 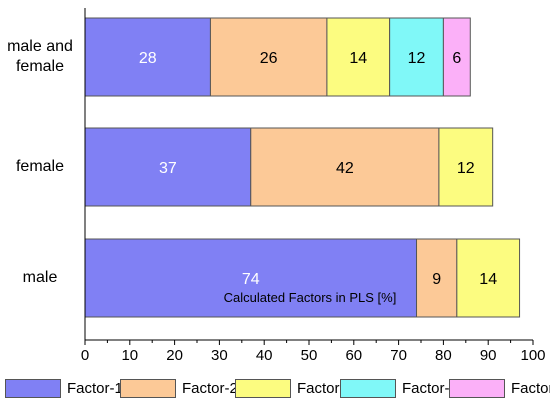 I want to click on legend-label: Factor-2, so click(x=210, y=388).